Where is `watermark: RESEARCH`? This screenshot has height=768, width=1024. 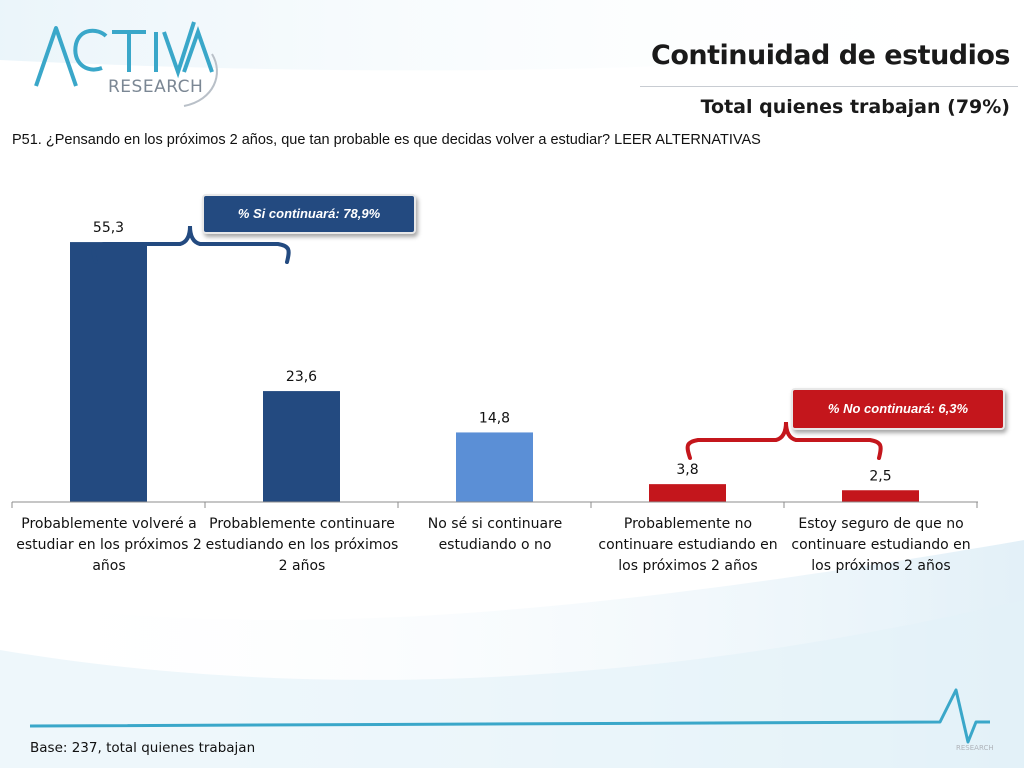
watermark: RESEARCH is located at coordinates (975, 748).